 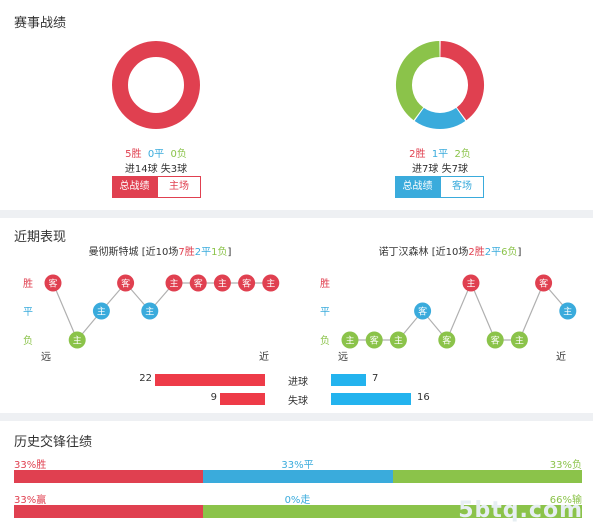 I want to click on right-recent-draws: 2平, so click(x=493, y=252).